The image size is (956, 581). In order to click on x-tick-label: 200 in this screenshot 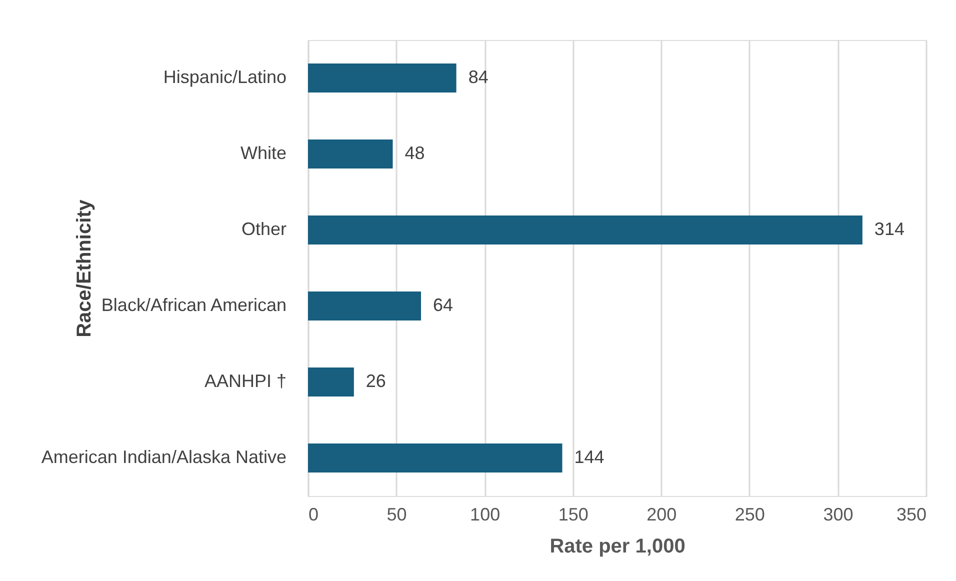, I will do `click(661, 514)`.